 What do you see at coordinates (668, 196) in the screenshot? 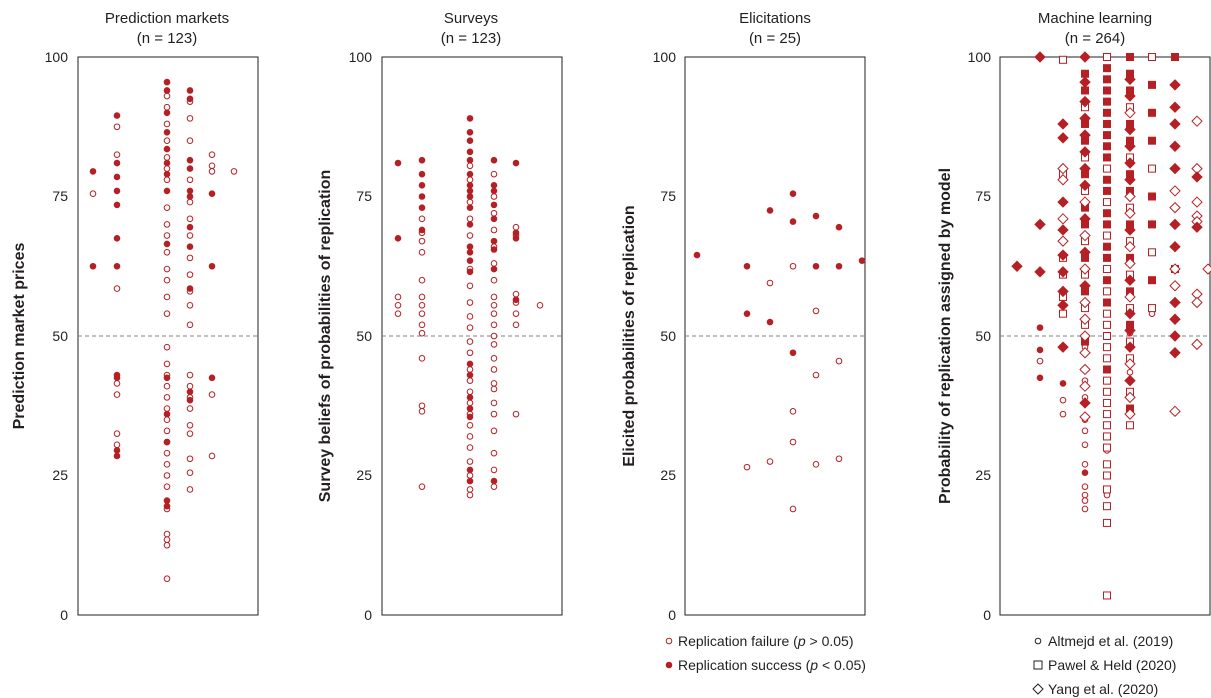
I see `y-tick-label: 75` at bounding box center [668, 196].